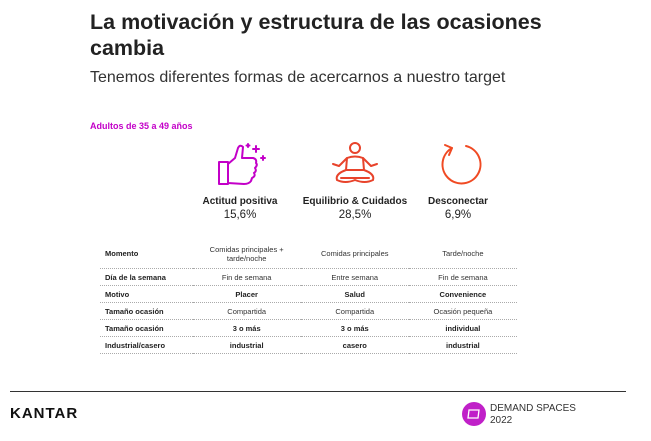 Image resolution: width=651 pixels, height=441 pixels. I want to click on row-label: Momento, so click(146, 254).